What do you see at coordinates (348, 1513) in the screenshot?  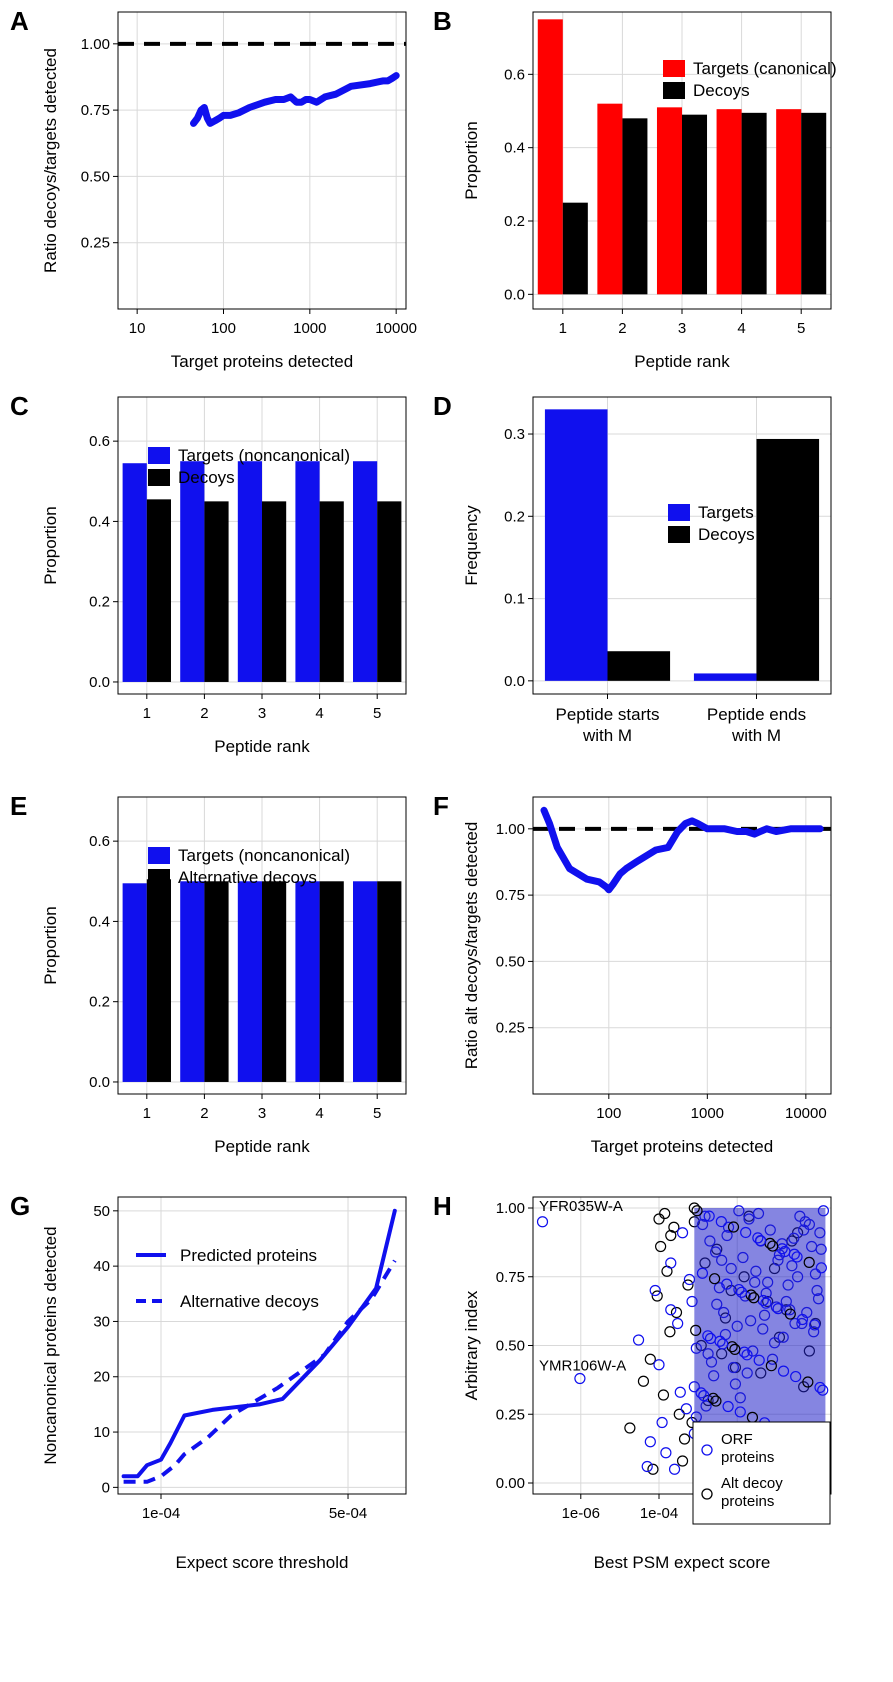 I see `x-tick-label: 5e-04` at bounding box center [348, 1513].